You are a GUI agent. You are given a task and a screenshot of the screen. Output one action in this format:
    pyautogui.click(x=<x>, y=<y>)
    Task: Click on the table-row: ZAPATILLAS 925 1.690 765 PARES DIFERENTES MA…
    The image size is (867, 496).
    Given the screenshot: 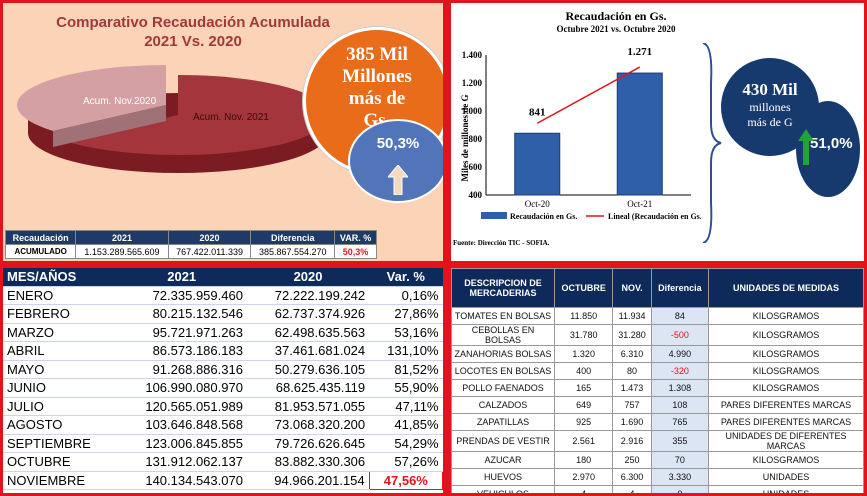 What is the action you would take?
    pyautogui.click(x=657, y=422)
    